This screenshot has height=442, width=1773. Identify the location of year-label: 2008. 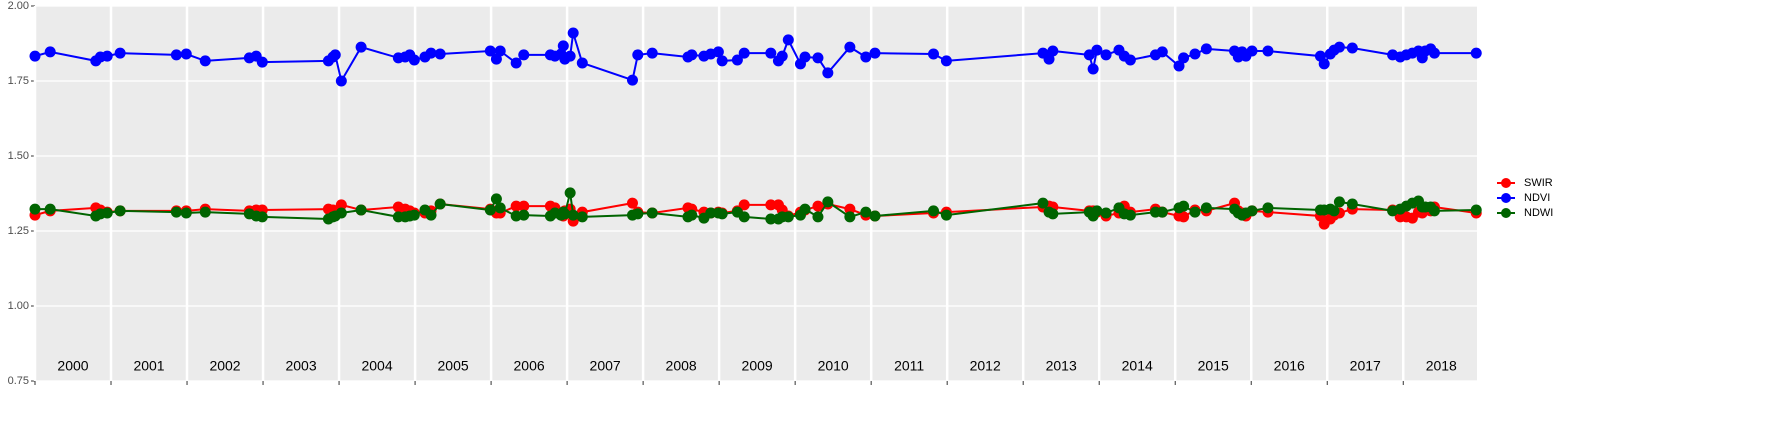
(681, 366).